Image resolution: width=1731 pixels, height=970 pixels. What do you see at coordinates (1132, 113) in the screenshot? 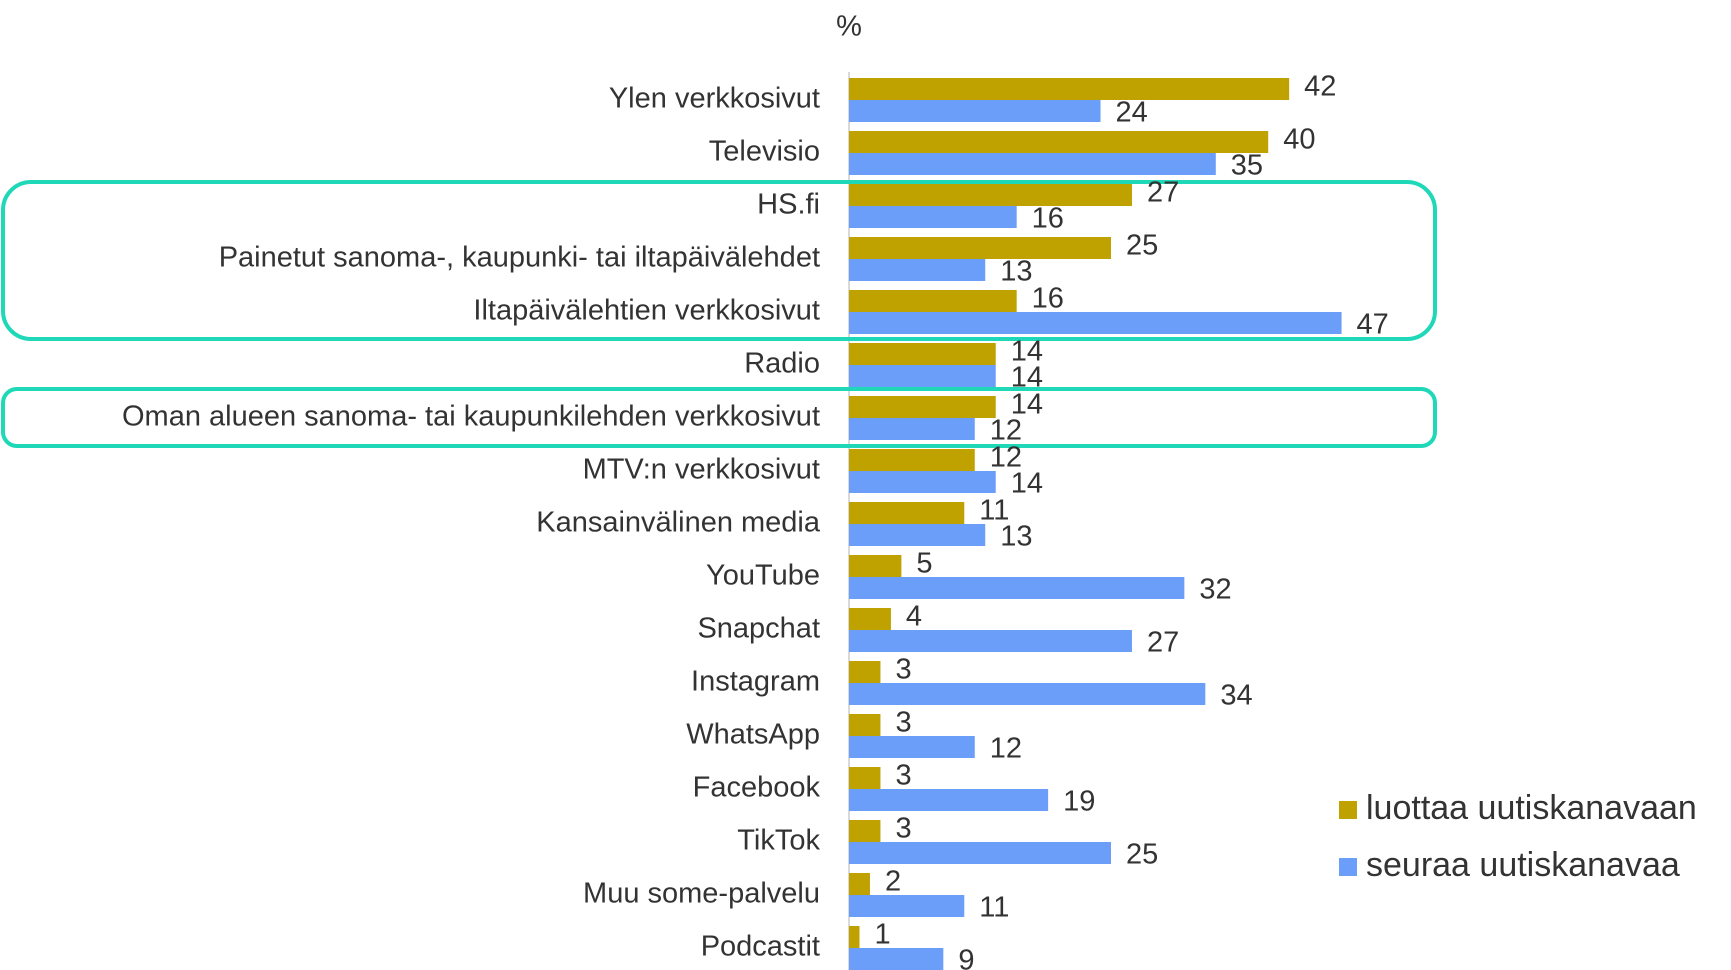
I see `value-label: 24` at bounding box center [1132, 113].